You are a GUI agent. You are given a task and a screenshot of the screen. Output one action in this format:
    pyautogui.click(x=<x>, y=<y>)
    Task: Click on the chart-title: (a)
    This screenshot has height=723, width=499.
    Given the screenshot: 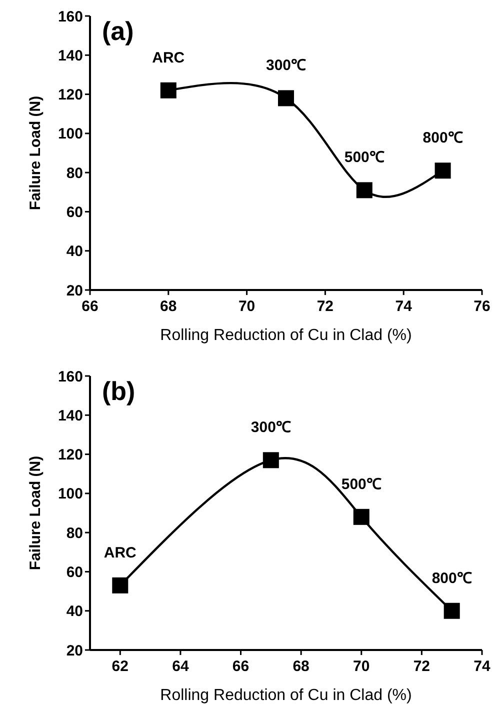 What is the action you would take?
    pyautogui.click(x=118, y=31)
    